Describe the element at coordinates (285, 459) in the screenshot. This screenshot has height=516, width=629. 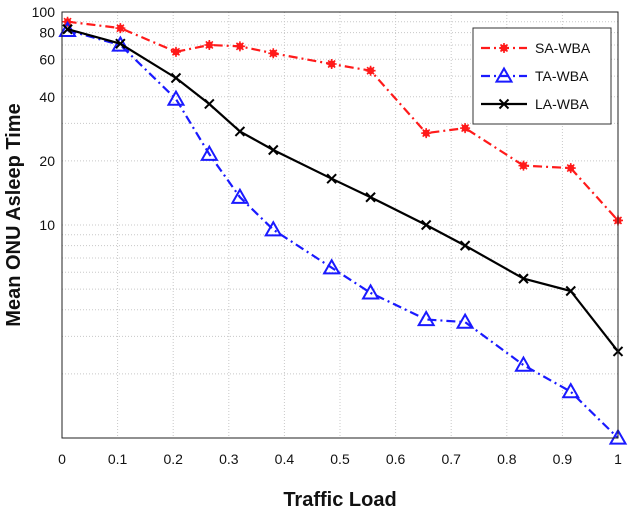
I see `x-tick-label: 0.4` at that location.